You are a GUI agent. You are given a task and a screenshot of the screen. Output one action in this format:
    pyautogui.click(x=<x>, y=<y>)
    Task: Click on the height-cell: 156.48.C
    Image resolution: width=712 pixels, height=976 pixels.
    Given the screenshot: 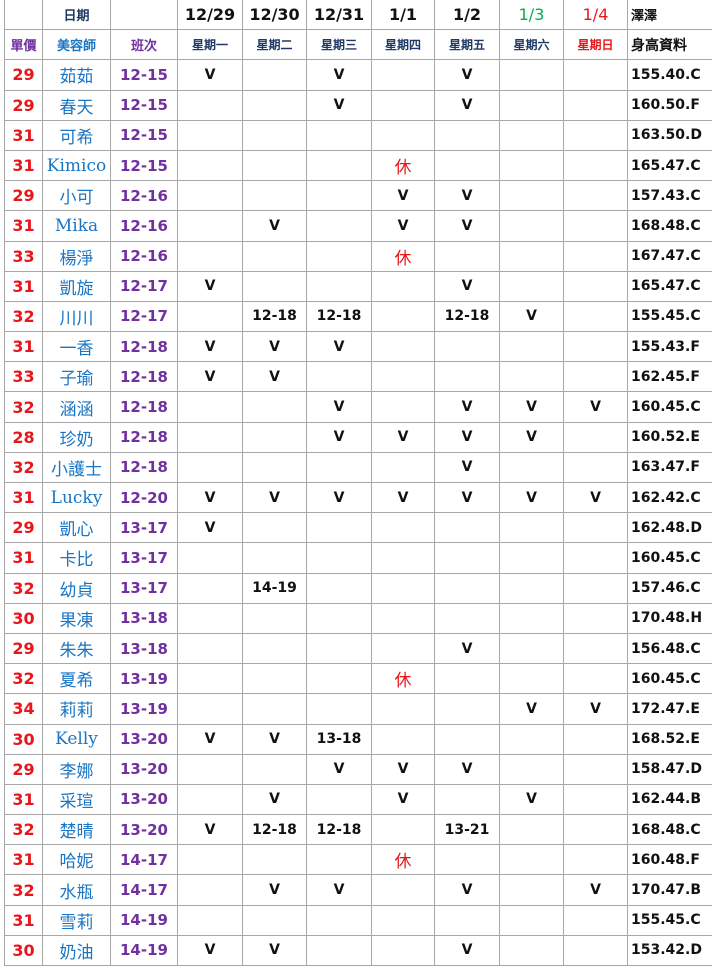 What is the action you would take?
    pyautogui.click(x=669, y=648)
    